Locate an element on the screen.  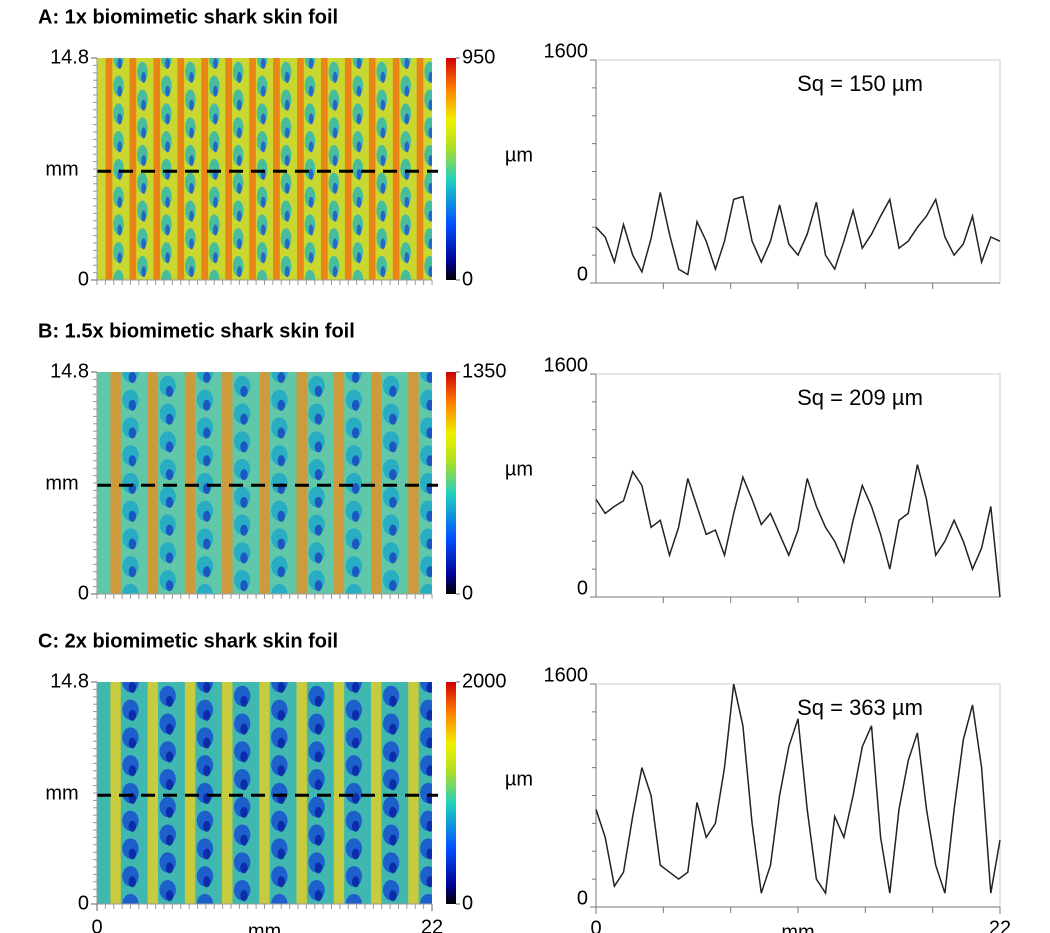
x-axis-label: mm is located at coordinates (264, 926).